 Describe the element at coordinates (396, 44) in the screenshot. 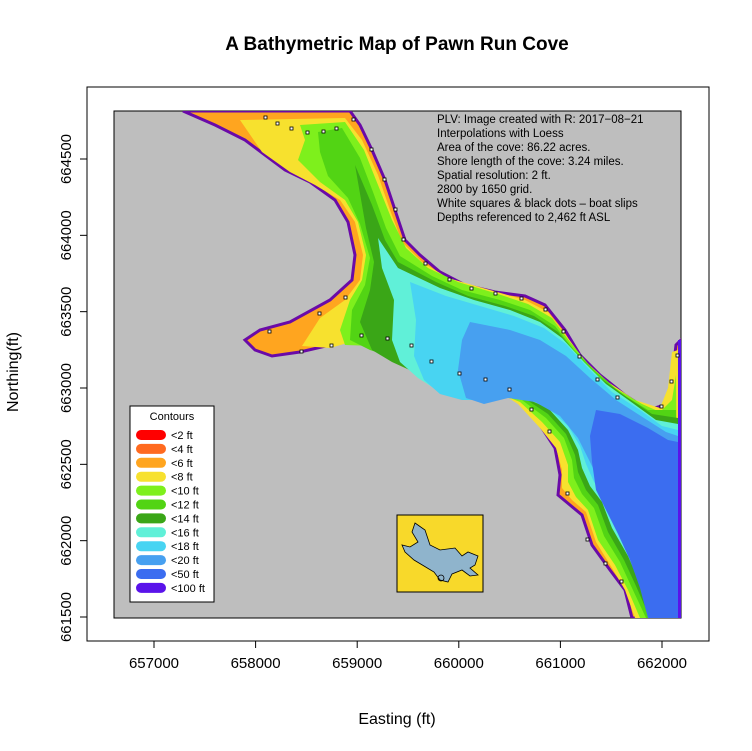

I see `chart-title: A Bathymetric Map of Pawn Run Cove` at that location.